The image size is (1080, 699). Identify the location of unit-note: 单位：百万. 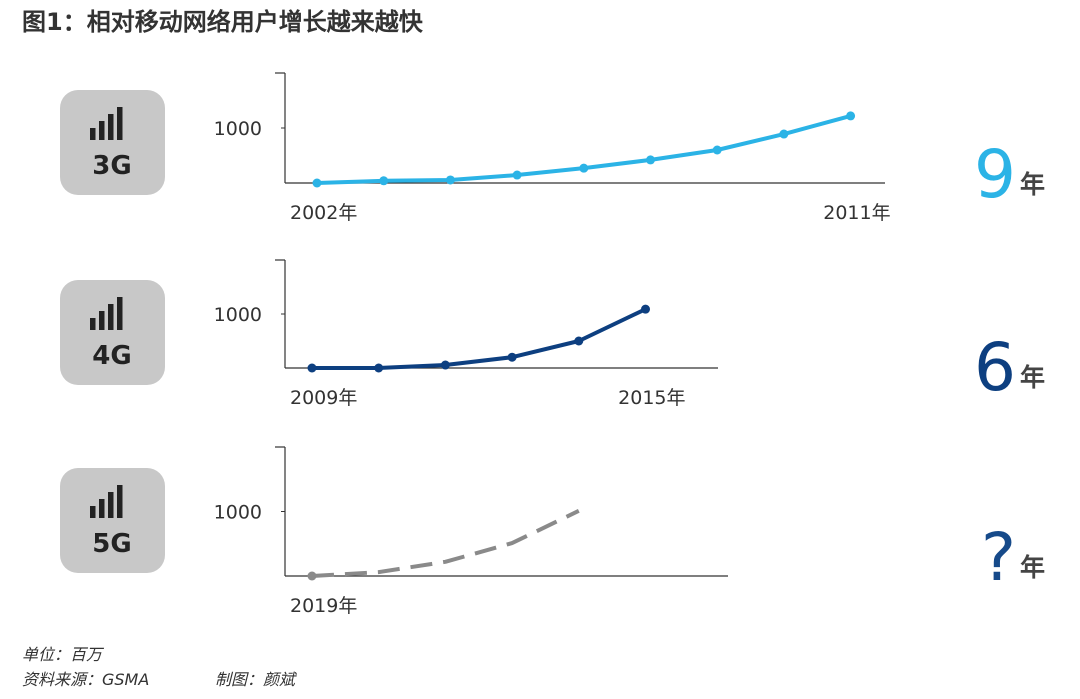
(63, 654).